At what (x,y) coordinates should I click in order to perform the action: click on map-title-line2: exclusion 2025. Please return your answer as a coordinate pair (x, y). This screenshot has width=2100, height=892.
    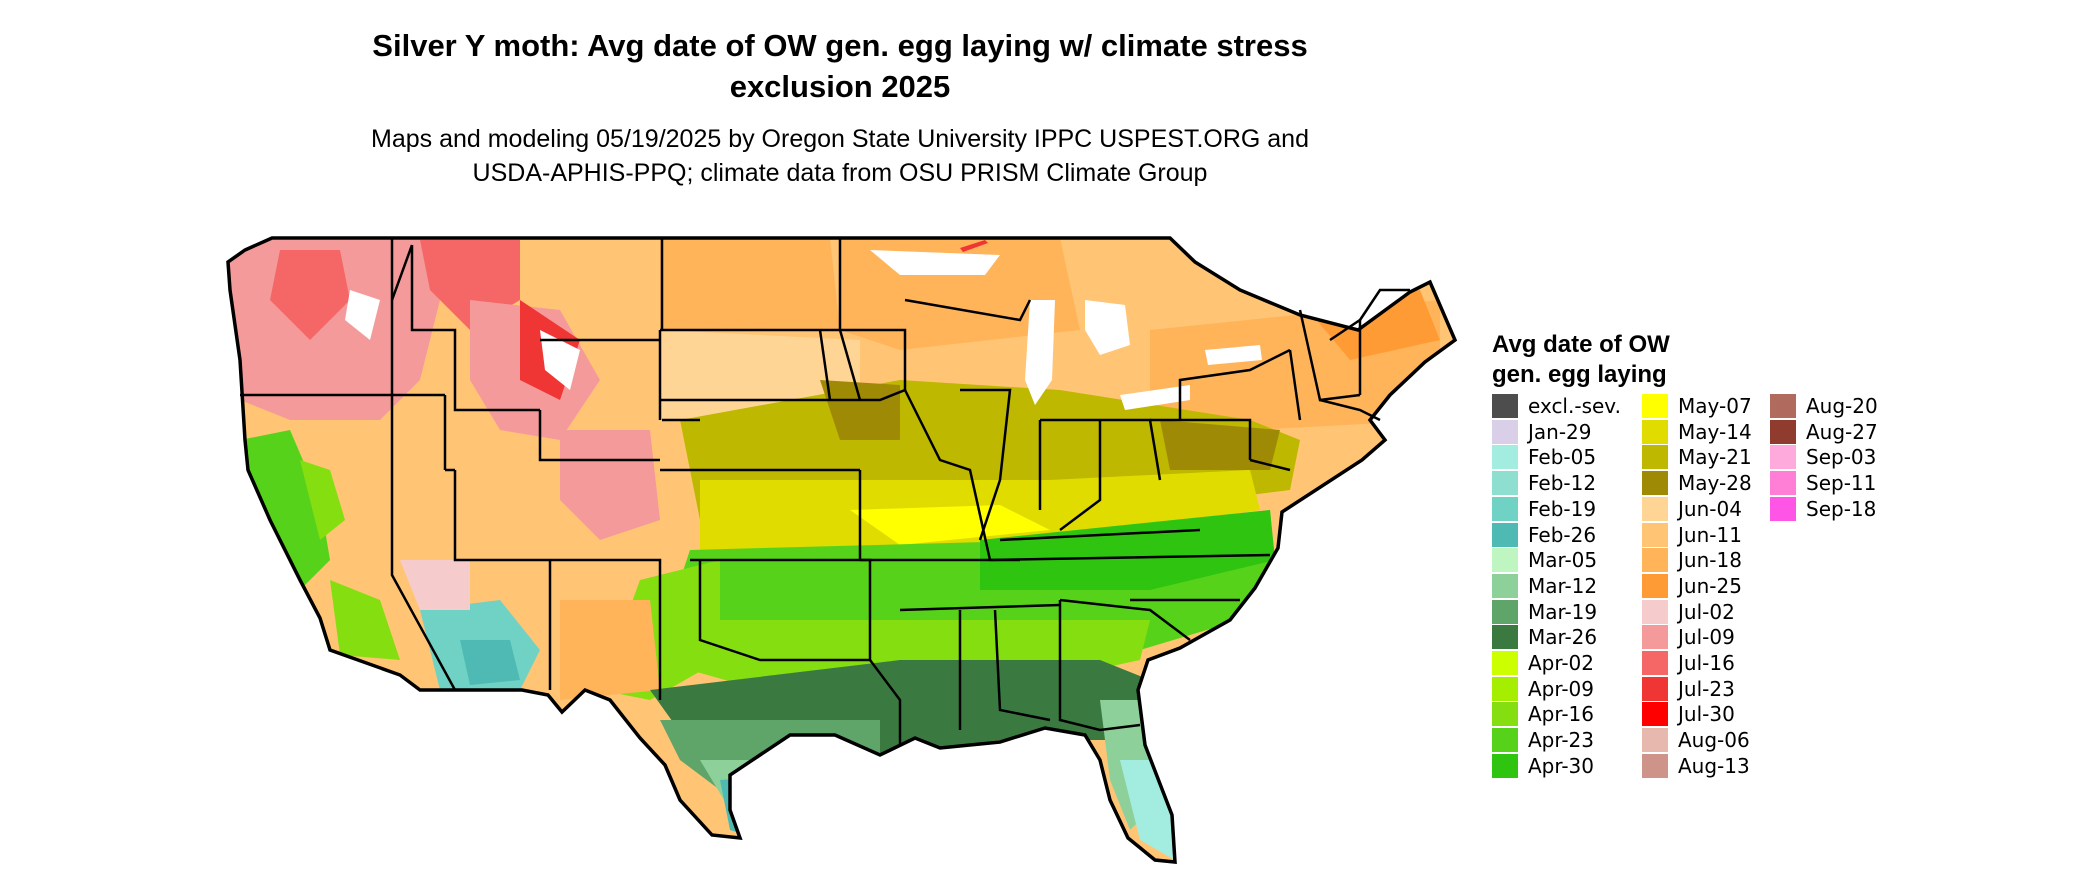
    Looking at the image, I should click on (840, 86).